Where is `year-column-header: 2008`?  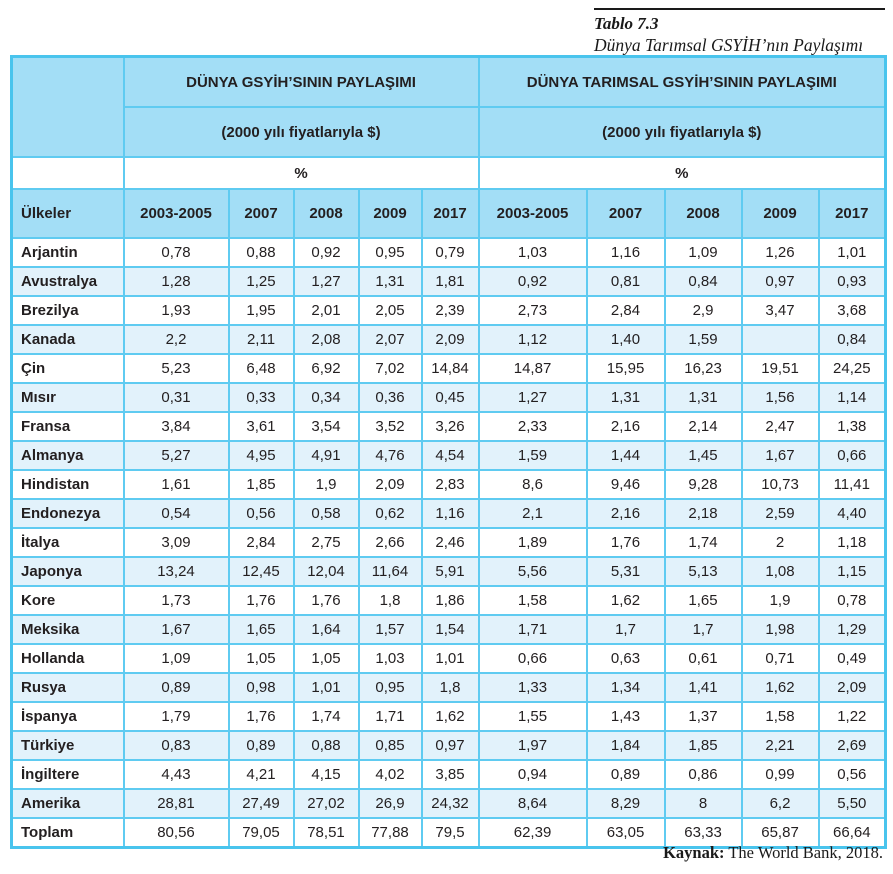 year-column-header: 2008 is located at coordinates (326, 213).